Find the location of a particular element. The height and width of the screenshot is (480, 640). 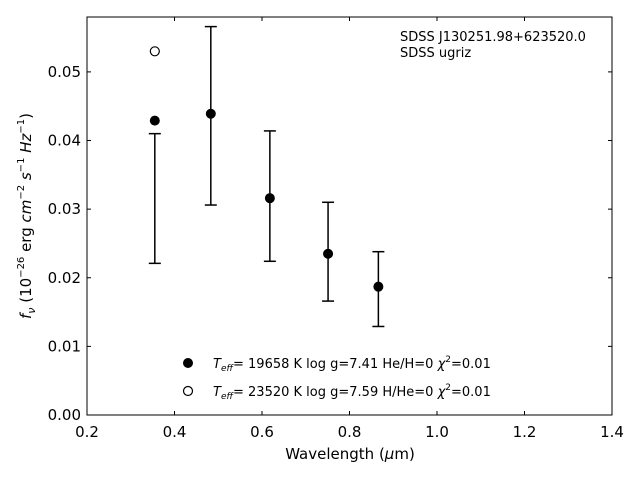

y-tick-label: 0.00 is located at coordinates (64, 415).